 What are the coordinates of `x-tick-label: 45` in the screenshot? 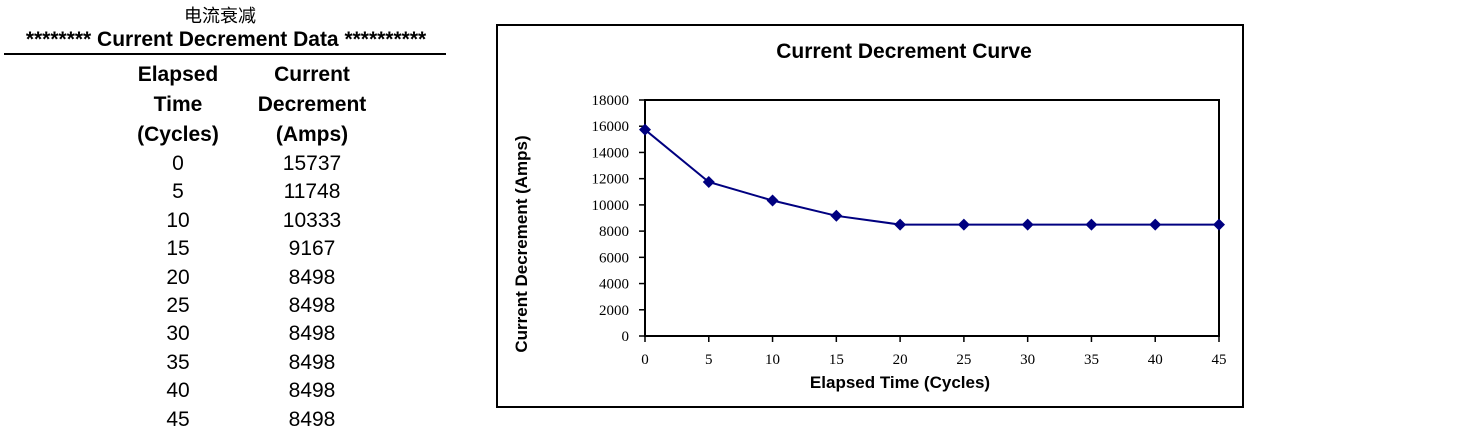 It's located at (1219, 360).